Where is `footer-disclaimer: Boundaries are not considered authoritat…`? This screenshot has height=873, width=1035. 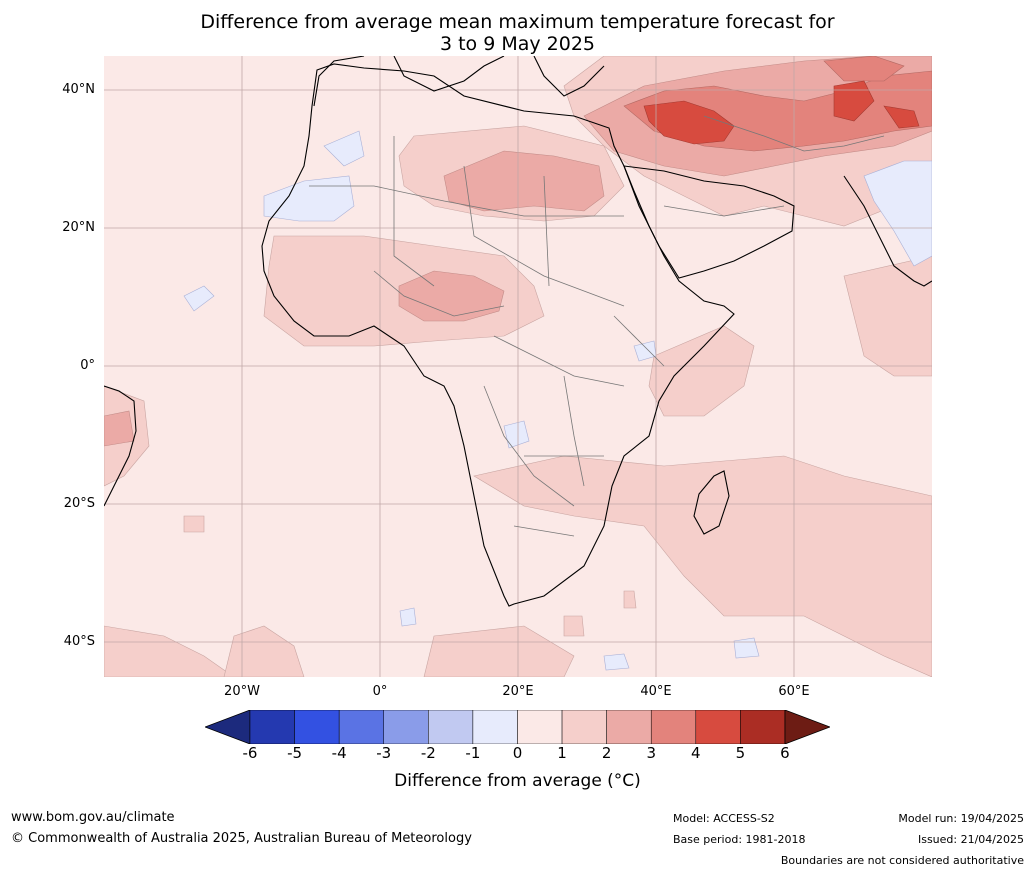 footer-disclaimer: Boundaries are not considered authoritat… is located at coordinates (902, 860).